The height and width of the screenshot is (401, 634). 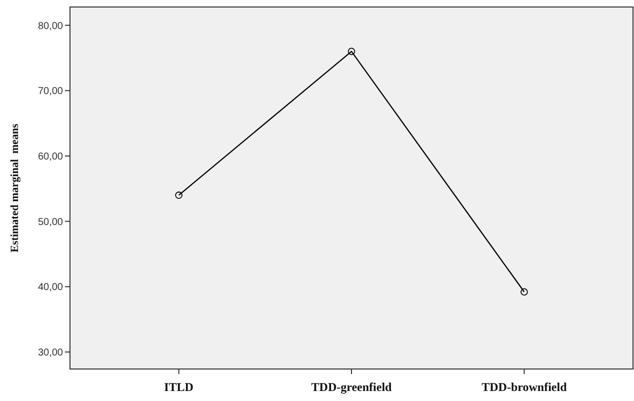 What do you see at coordinates (15, 187) in the screenshot?
I see `y-axis-title: Estimated marginal means` at bounding box center [15, 187].